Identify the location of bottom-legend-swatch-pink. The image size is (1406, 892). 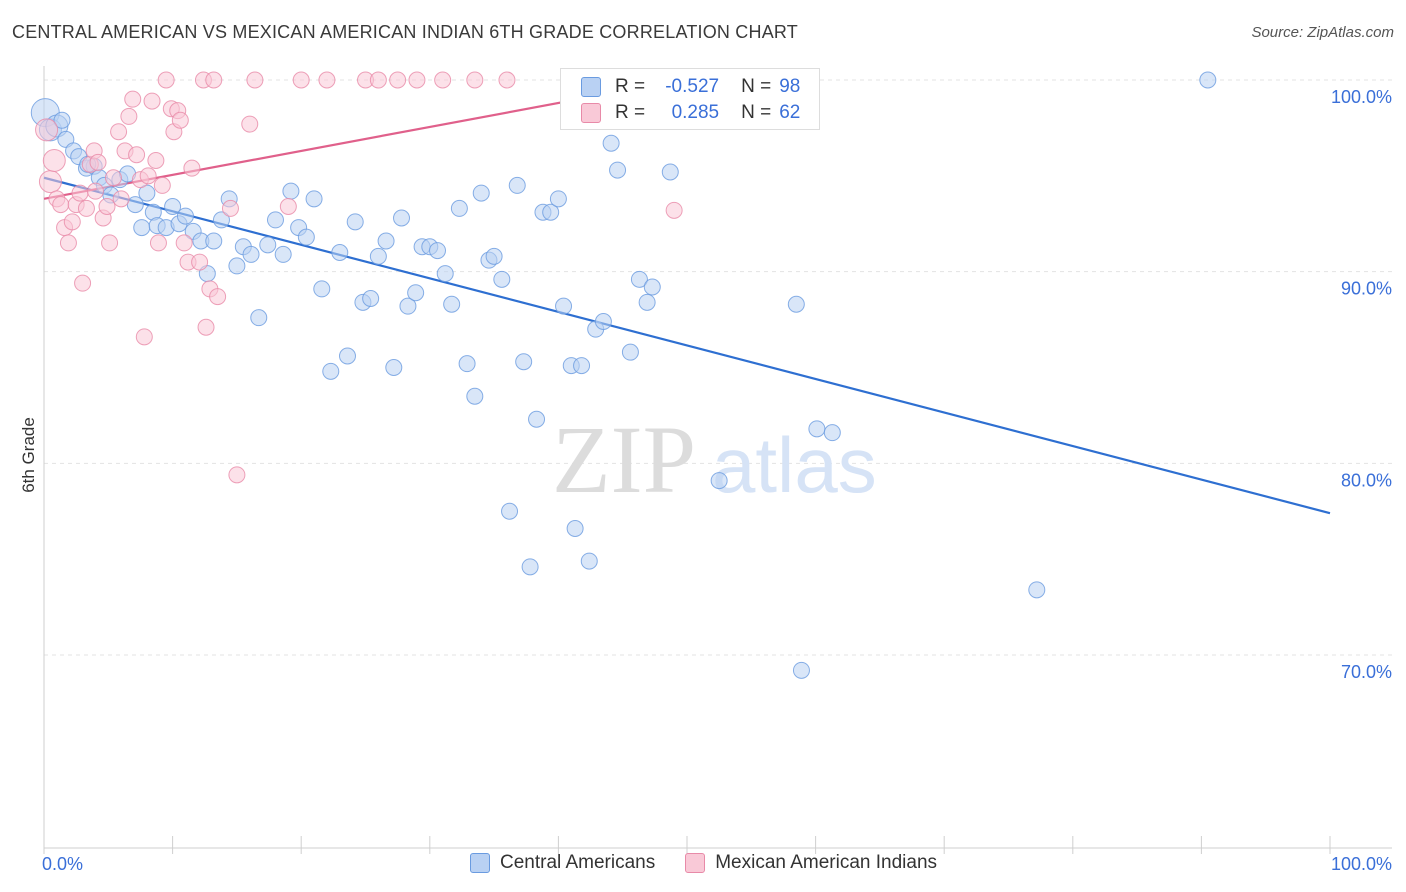
(695, 863).